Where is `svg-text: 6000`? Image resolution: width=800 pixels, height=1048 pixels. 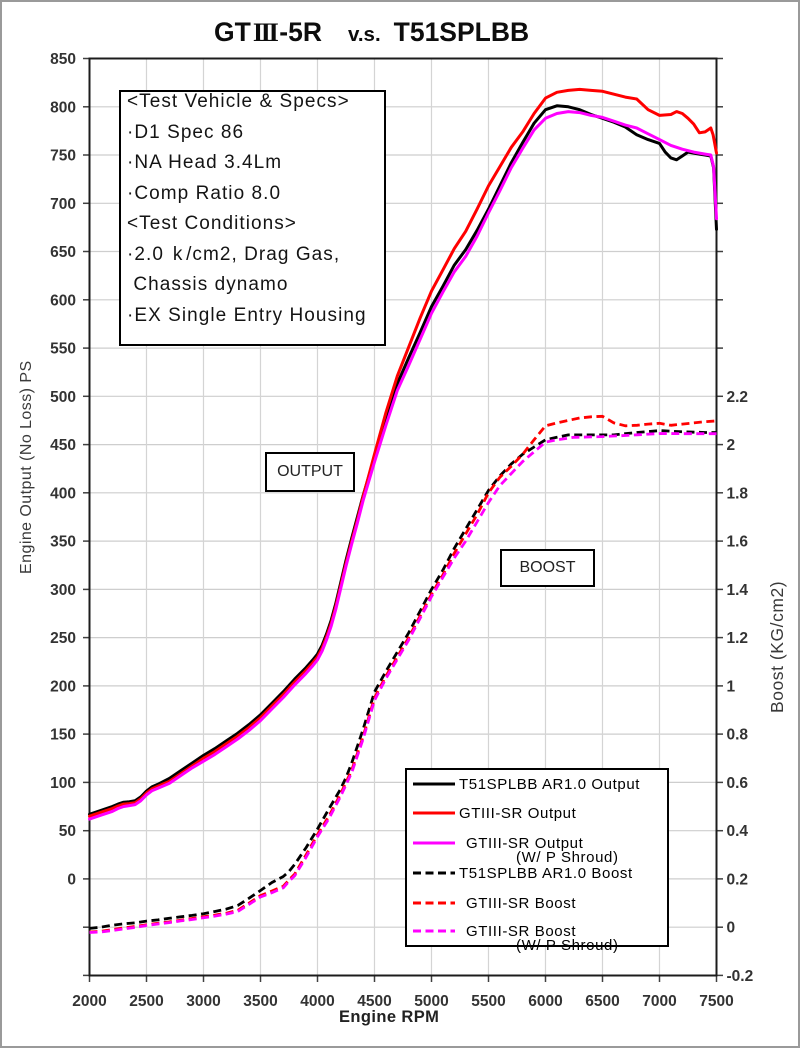
svg-text: 6000 is located at coordinates (545, 1001).